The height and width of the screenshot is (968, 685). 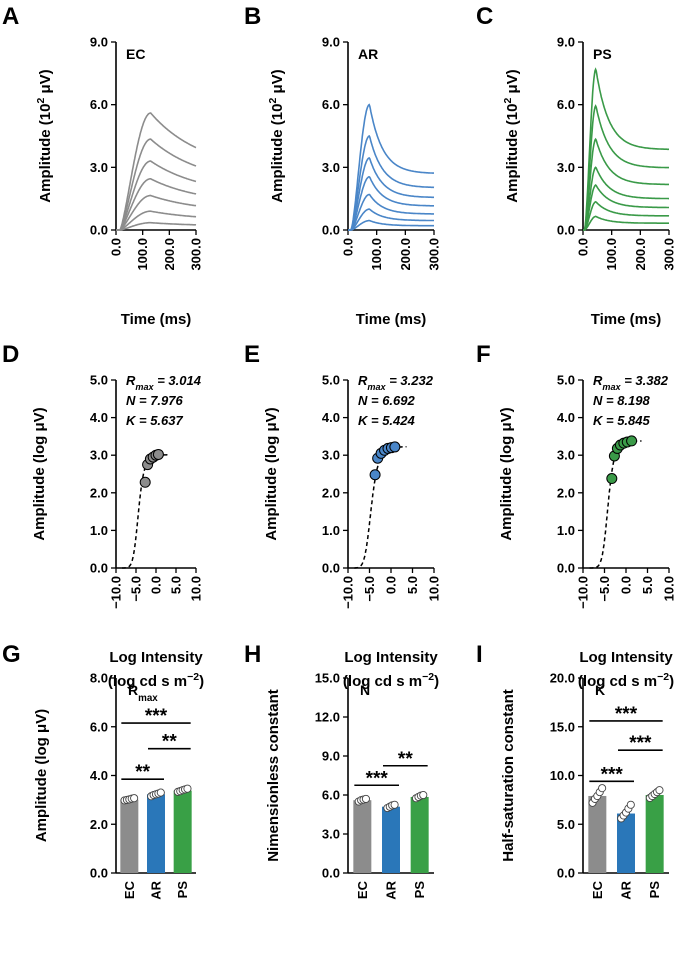 What do you see at coordinates (44, 135) in the screenshot?
I see `y-axis-label: Amplitude (102 μV)` at bounding box center [44, 135].